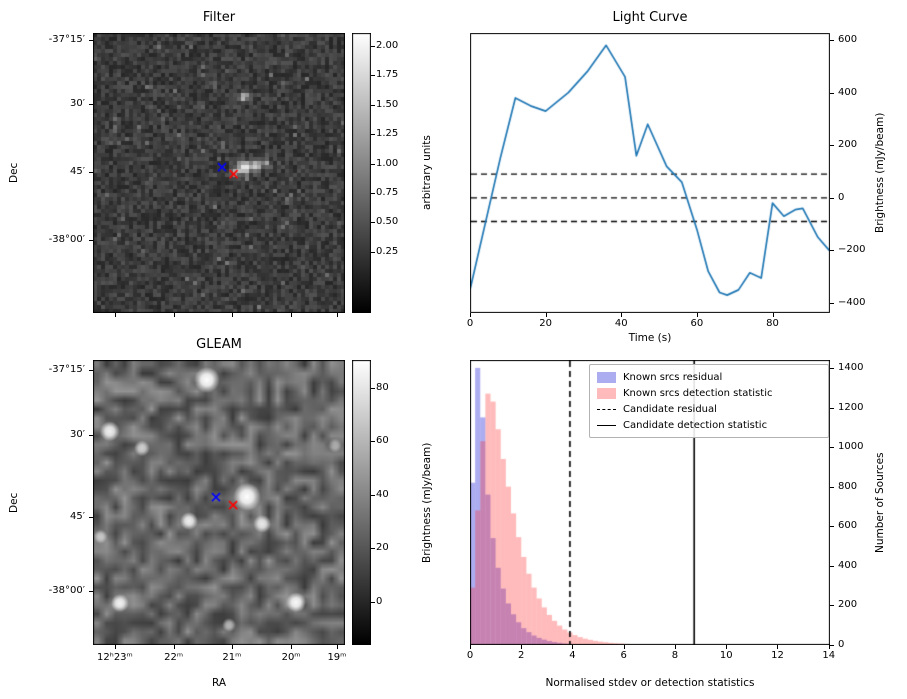 The image size is (907, 699). Describe the element at coordinates (115, 657) in the screenshot. I see `tick-label: 12ʰ23ᵐ` at that location.